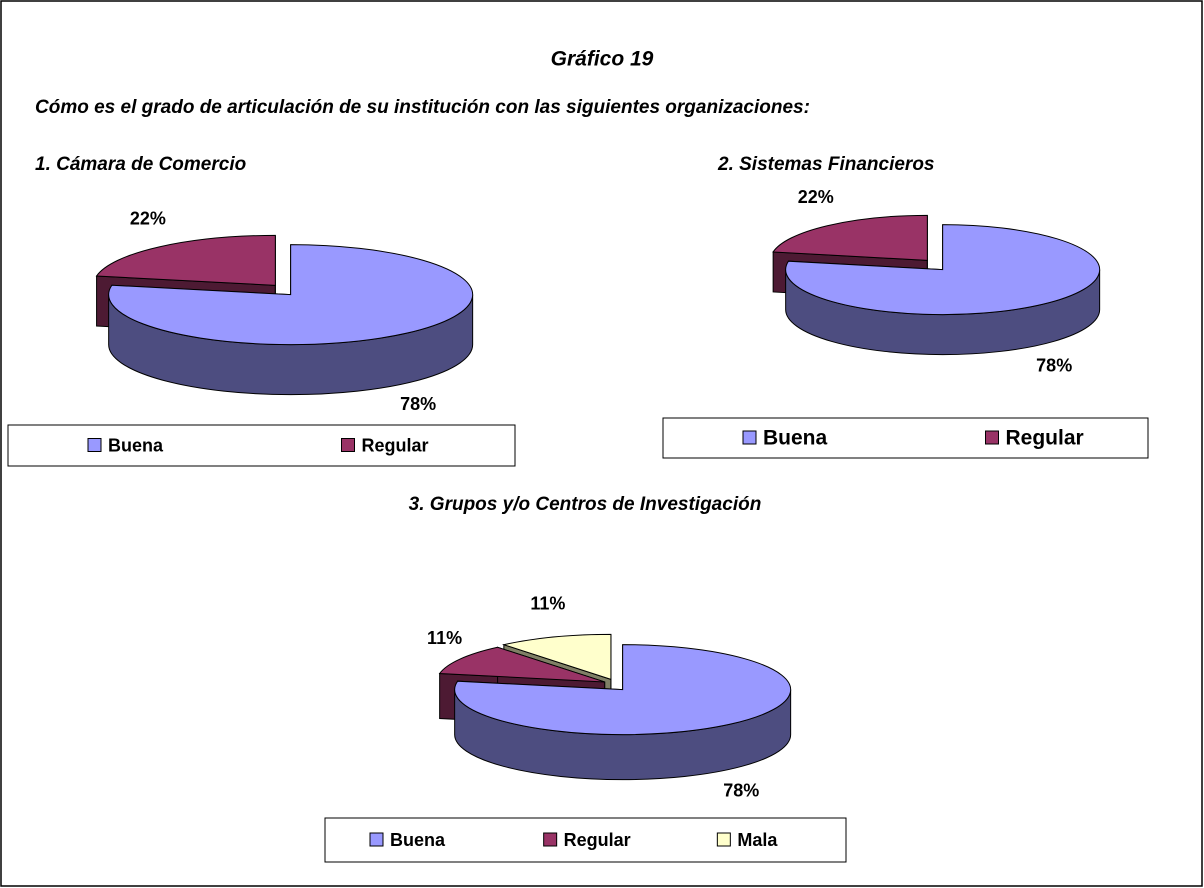  What do you see at coordinates (757, 840) in the screenshot?
I see `legend-label: Mala` at bounding box center [757, 840].